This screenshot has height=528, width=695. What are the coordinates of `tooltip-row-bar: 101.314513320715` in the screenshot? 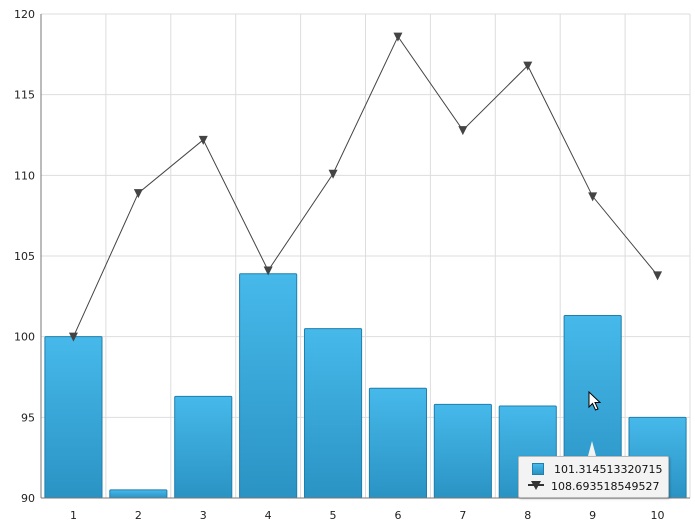 It's located at (593, 469).